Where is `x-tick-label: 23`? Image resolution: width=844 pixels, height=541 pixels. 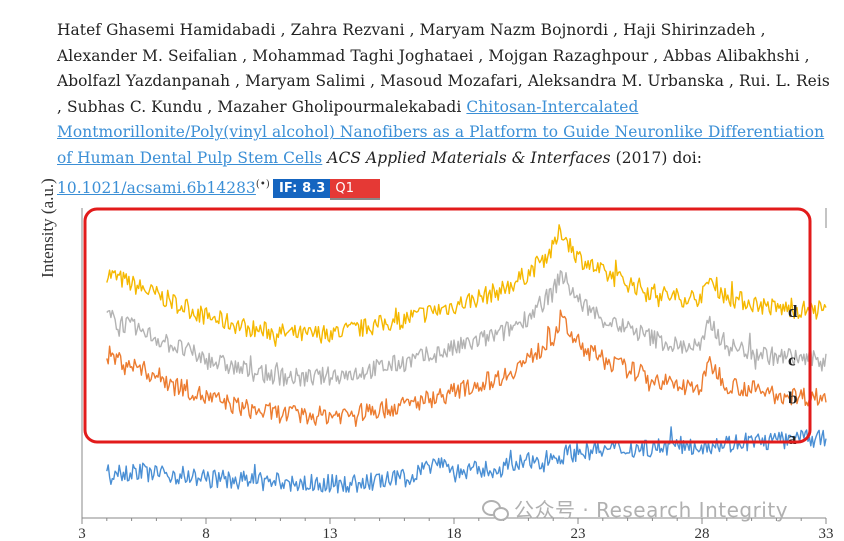 x-tick-label: 23 is located at coordinates (578, 533).